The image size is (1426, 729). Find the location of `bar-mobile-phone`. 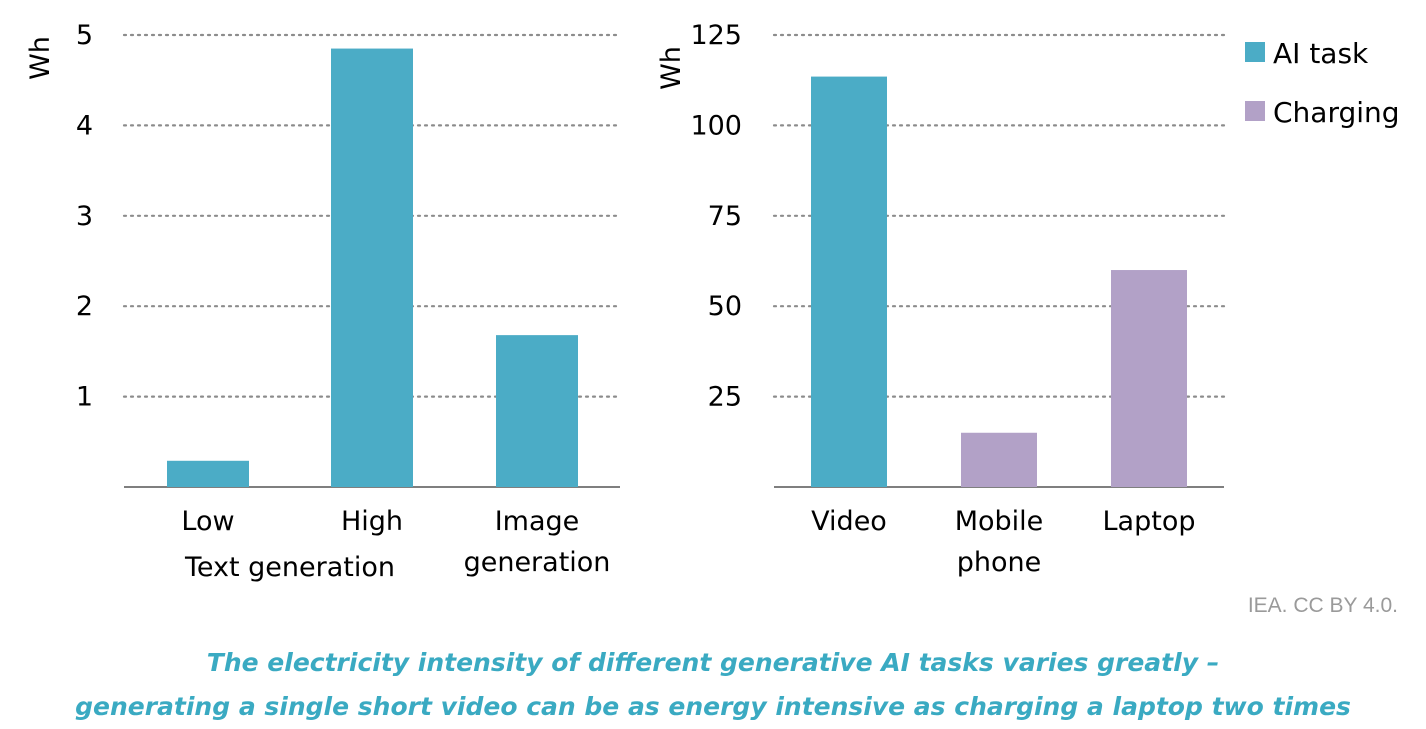

bar-mobile-phone is located at coordinates (999, 459).